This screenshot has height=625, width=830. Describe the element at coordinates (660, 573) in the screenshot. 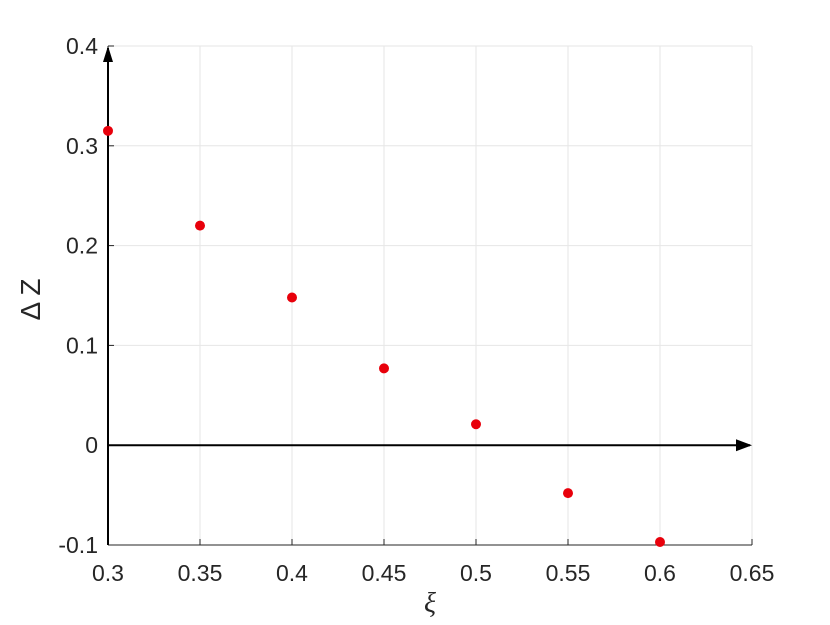

I see `x-tick-label: 0.6` at that location.